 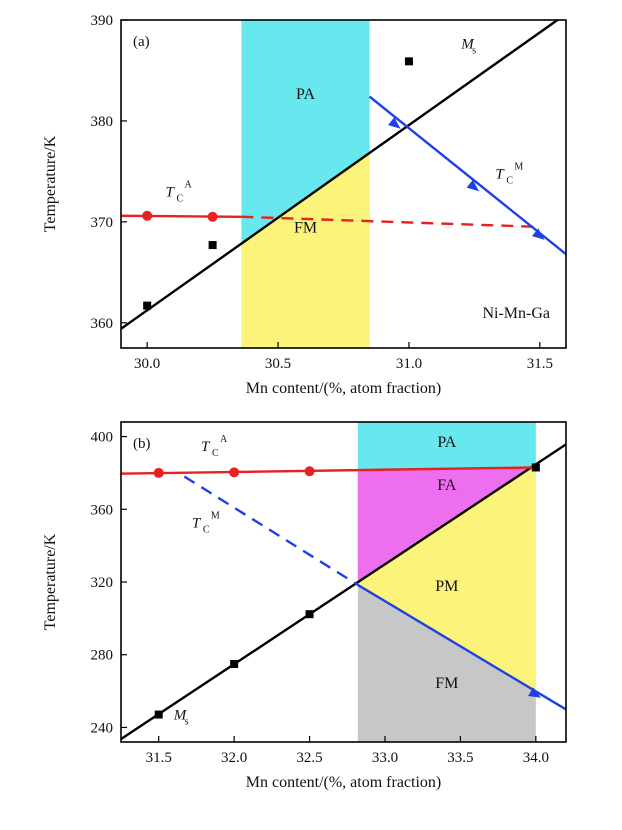 I want to click on y-tick-label: 400, so click(x=102, y=438).